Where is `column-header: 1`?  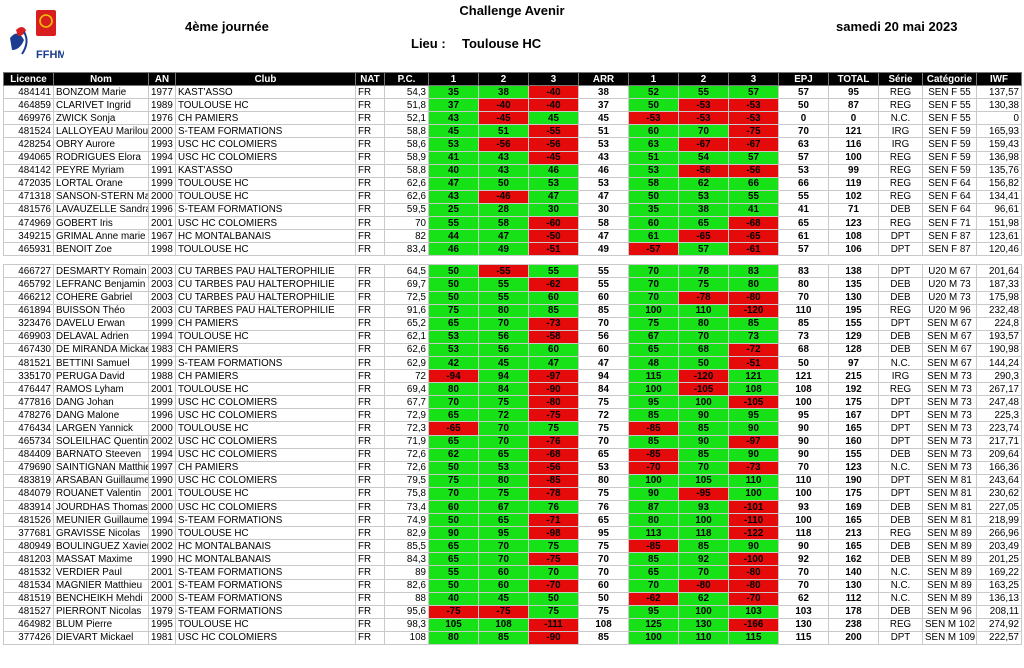 column-header: 1 is located at coordinates (653, 79).